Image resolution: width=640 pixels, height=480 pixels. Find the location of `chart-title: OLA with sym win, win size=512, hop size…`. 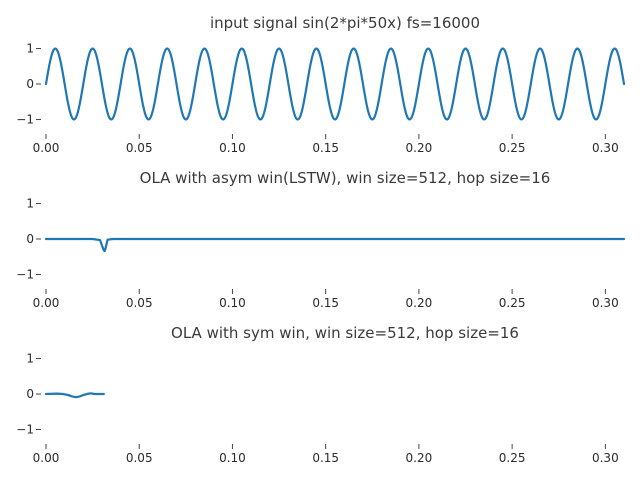

chart-title: OLA with sym win, win size=512, hop size… is located at coordinates (345, 333).